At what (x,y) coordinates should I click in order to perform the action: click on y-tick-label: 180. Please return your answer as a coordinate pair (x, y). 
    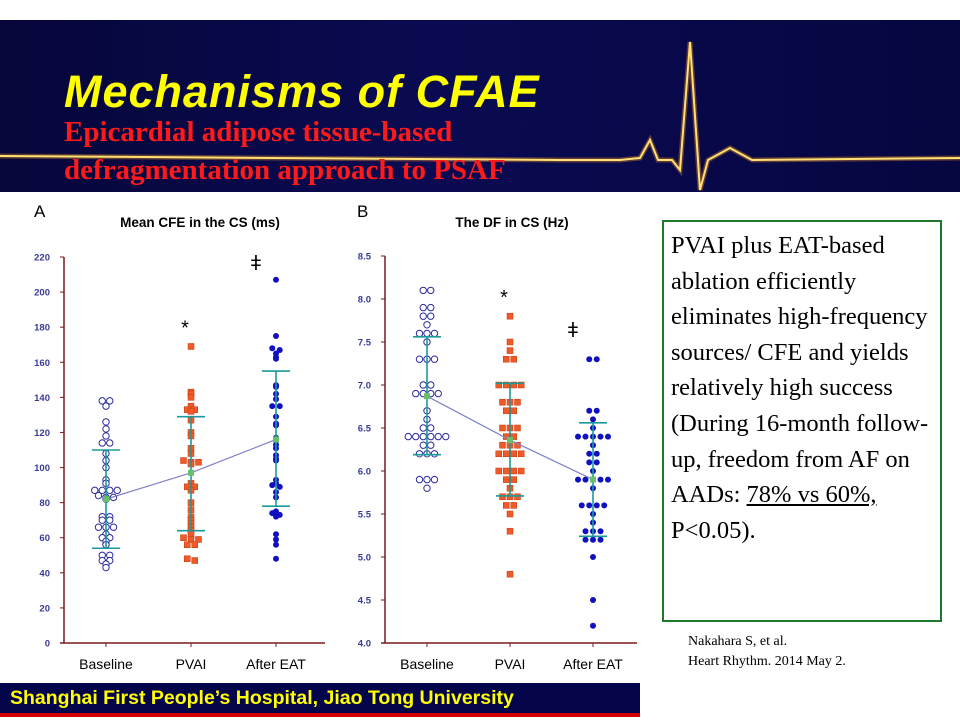
    Looking at the image, I should click on (42, 328).